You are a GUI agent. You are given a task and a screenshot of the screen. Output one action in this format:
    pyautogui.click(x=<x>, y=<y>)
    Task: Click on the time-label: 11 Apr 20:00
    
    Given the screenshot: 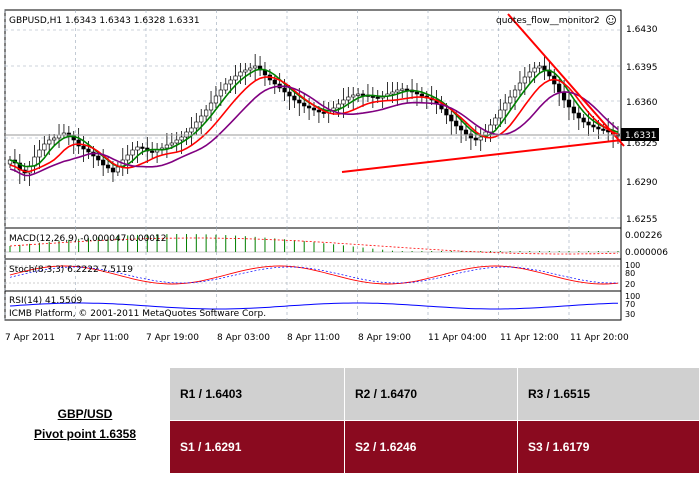 What is the action you would take?
    pyautogui.click(x=599, y=338)
    